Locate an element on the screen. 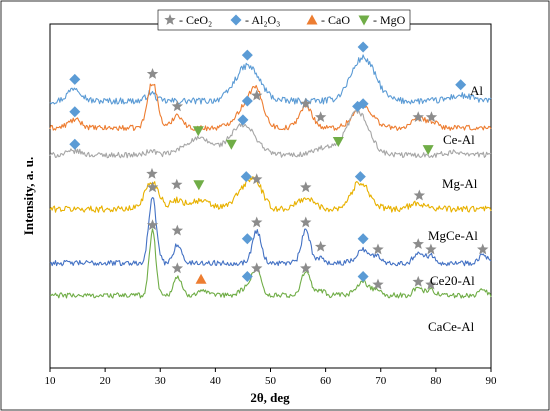 The width and height of the screenshot is (550, 411). legend-box is located at coordinates (284, 20).